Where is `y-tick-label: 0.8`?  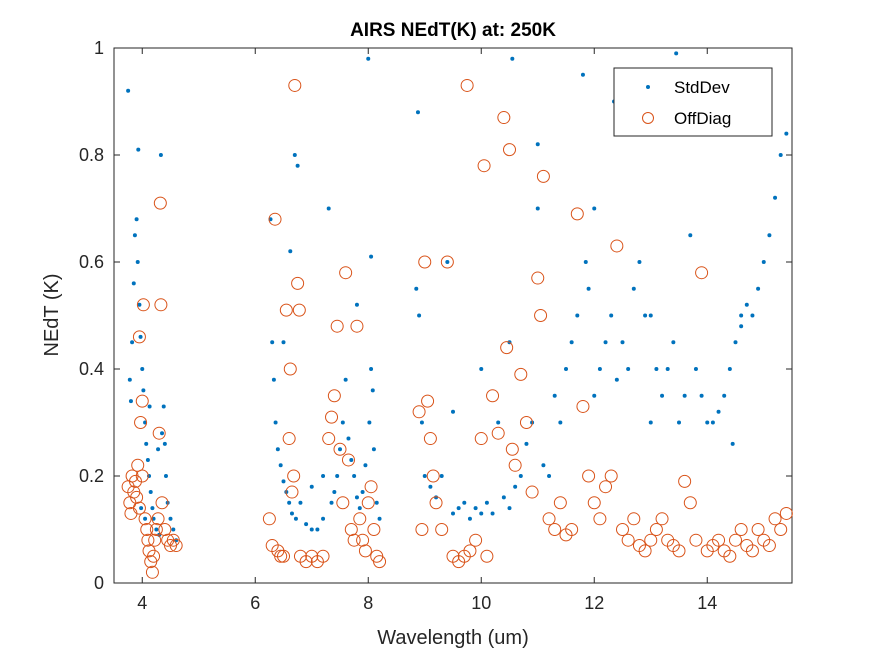
y-tick-label: 0.8 is located at coordinates (91, 155).